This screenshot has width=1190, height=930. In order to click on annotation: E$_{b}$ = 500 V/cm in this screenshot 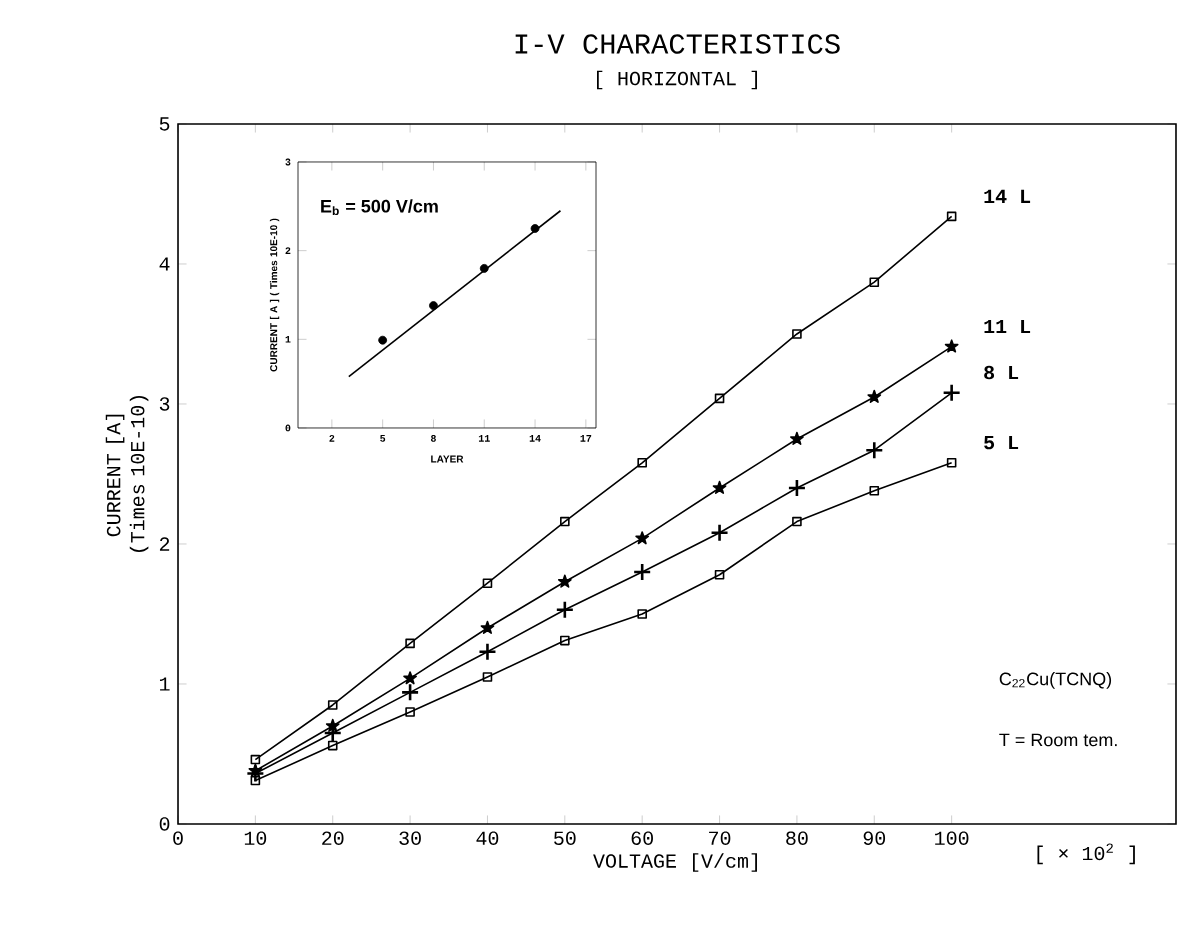, I will do `click(379, 207)`.